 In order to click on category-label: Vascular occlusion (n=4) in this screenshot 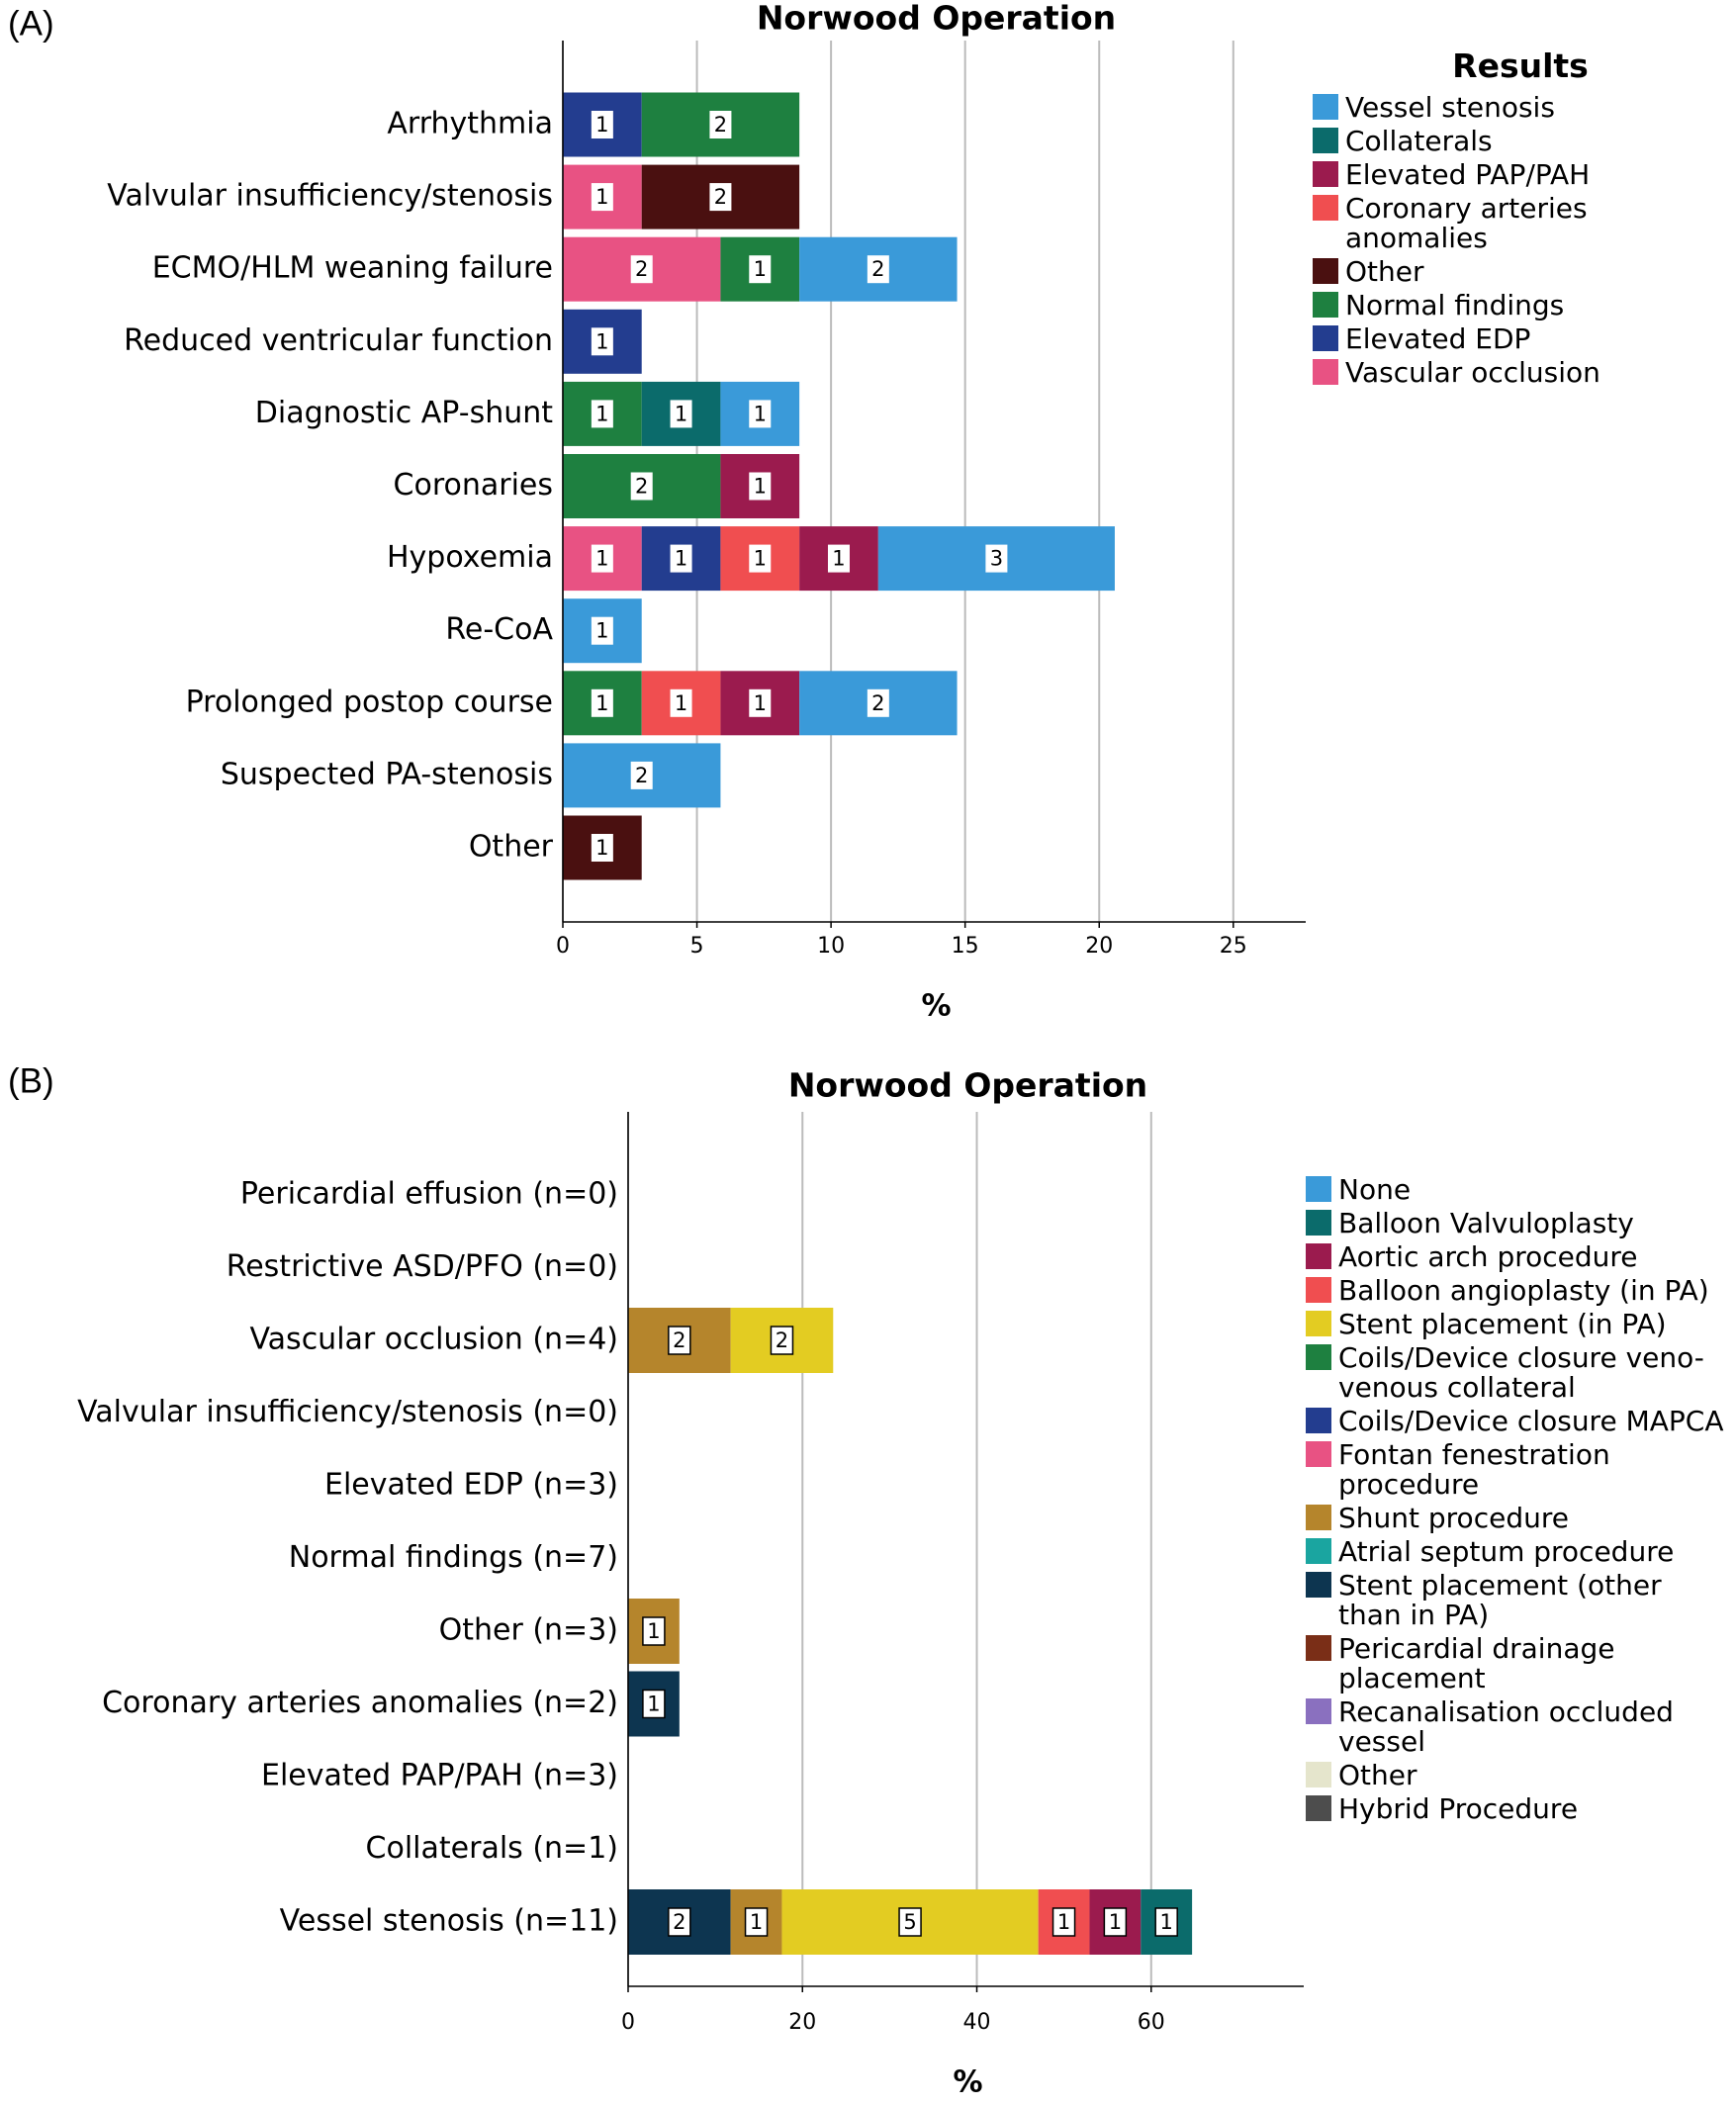, I will do `click(433, 1340)`.